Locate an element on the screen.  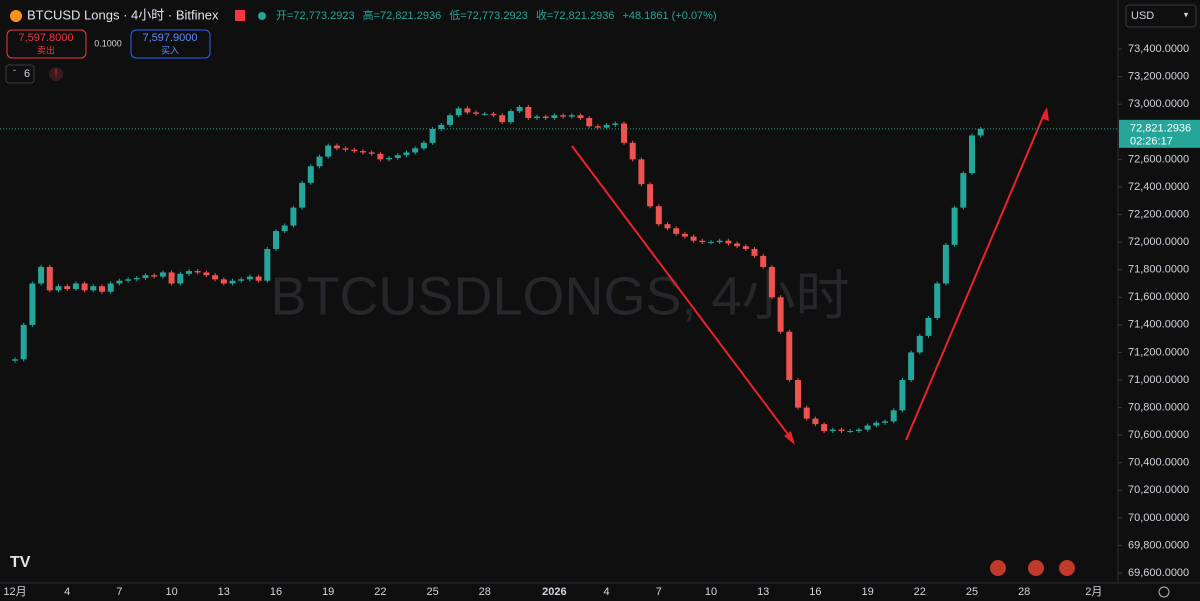
y-tick-label: 73,400.0000 is located at coordinates (1158, 49).